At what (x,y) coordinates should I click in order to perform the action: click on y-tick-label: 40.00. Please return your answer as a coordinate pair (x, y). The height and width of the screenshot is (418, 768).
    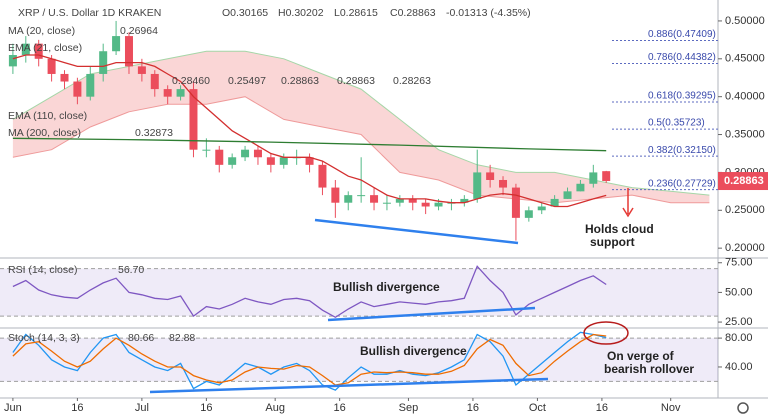
    Looking at the image, I should click on (739, 367).